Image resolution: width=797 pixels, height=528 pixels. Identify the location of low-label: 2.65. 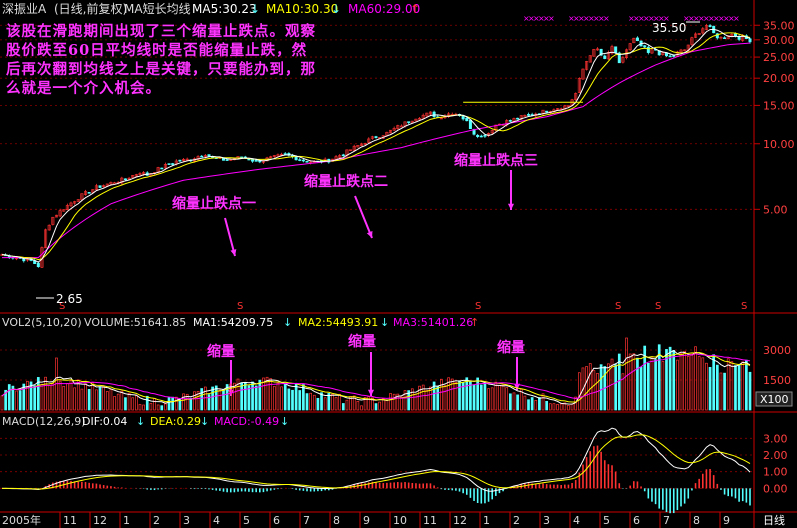
(69, 299).